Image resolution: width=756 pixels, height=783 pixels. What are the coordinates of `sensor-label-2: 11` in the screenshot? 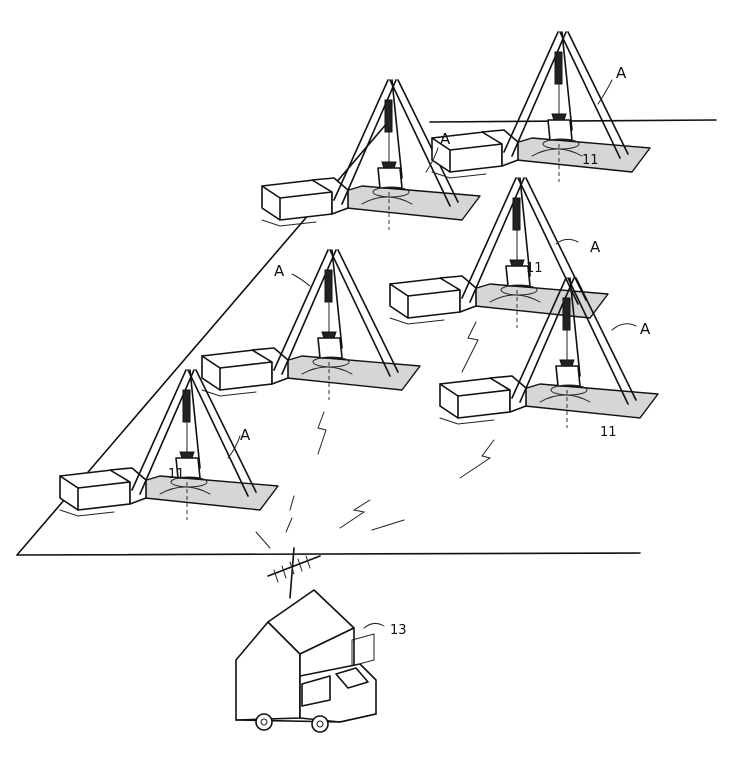 It's located at (534, 268).